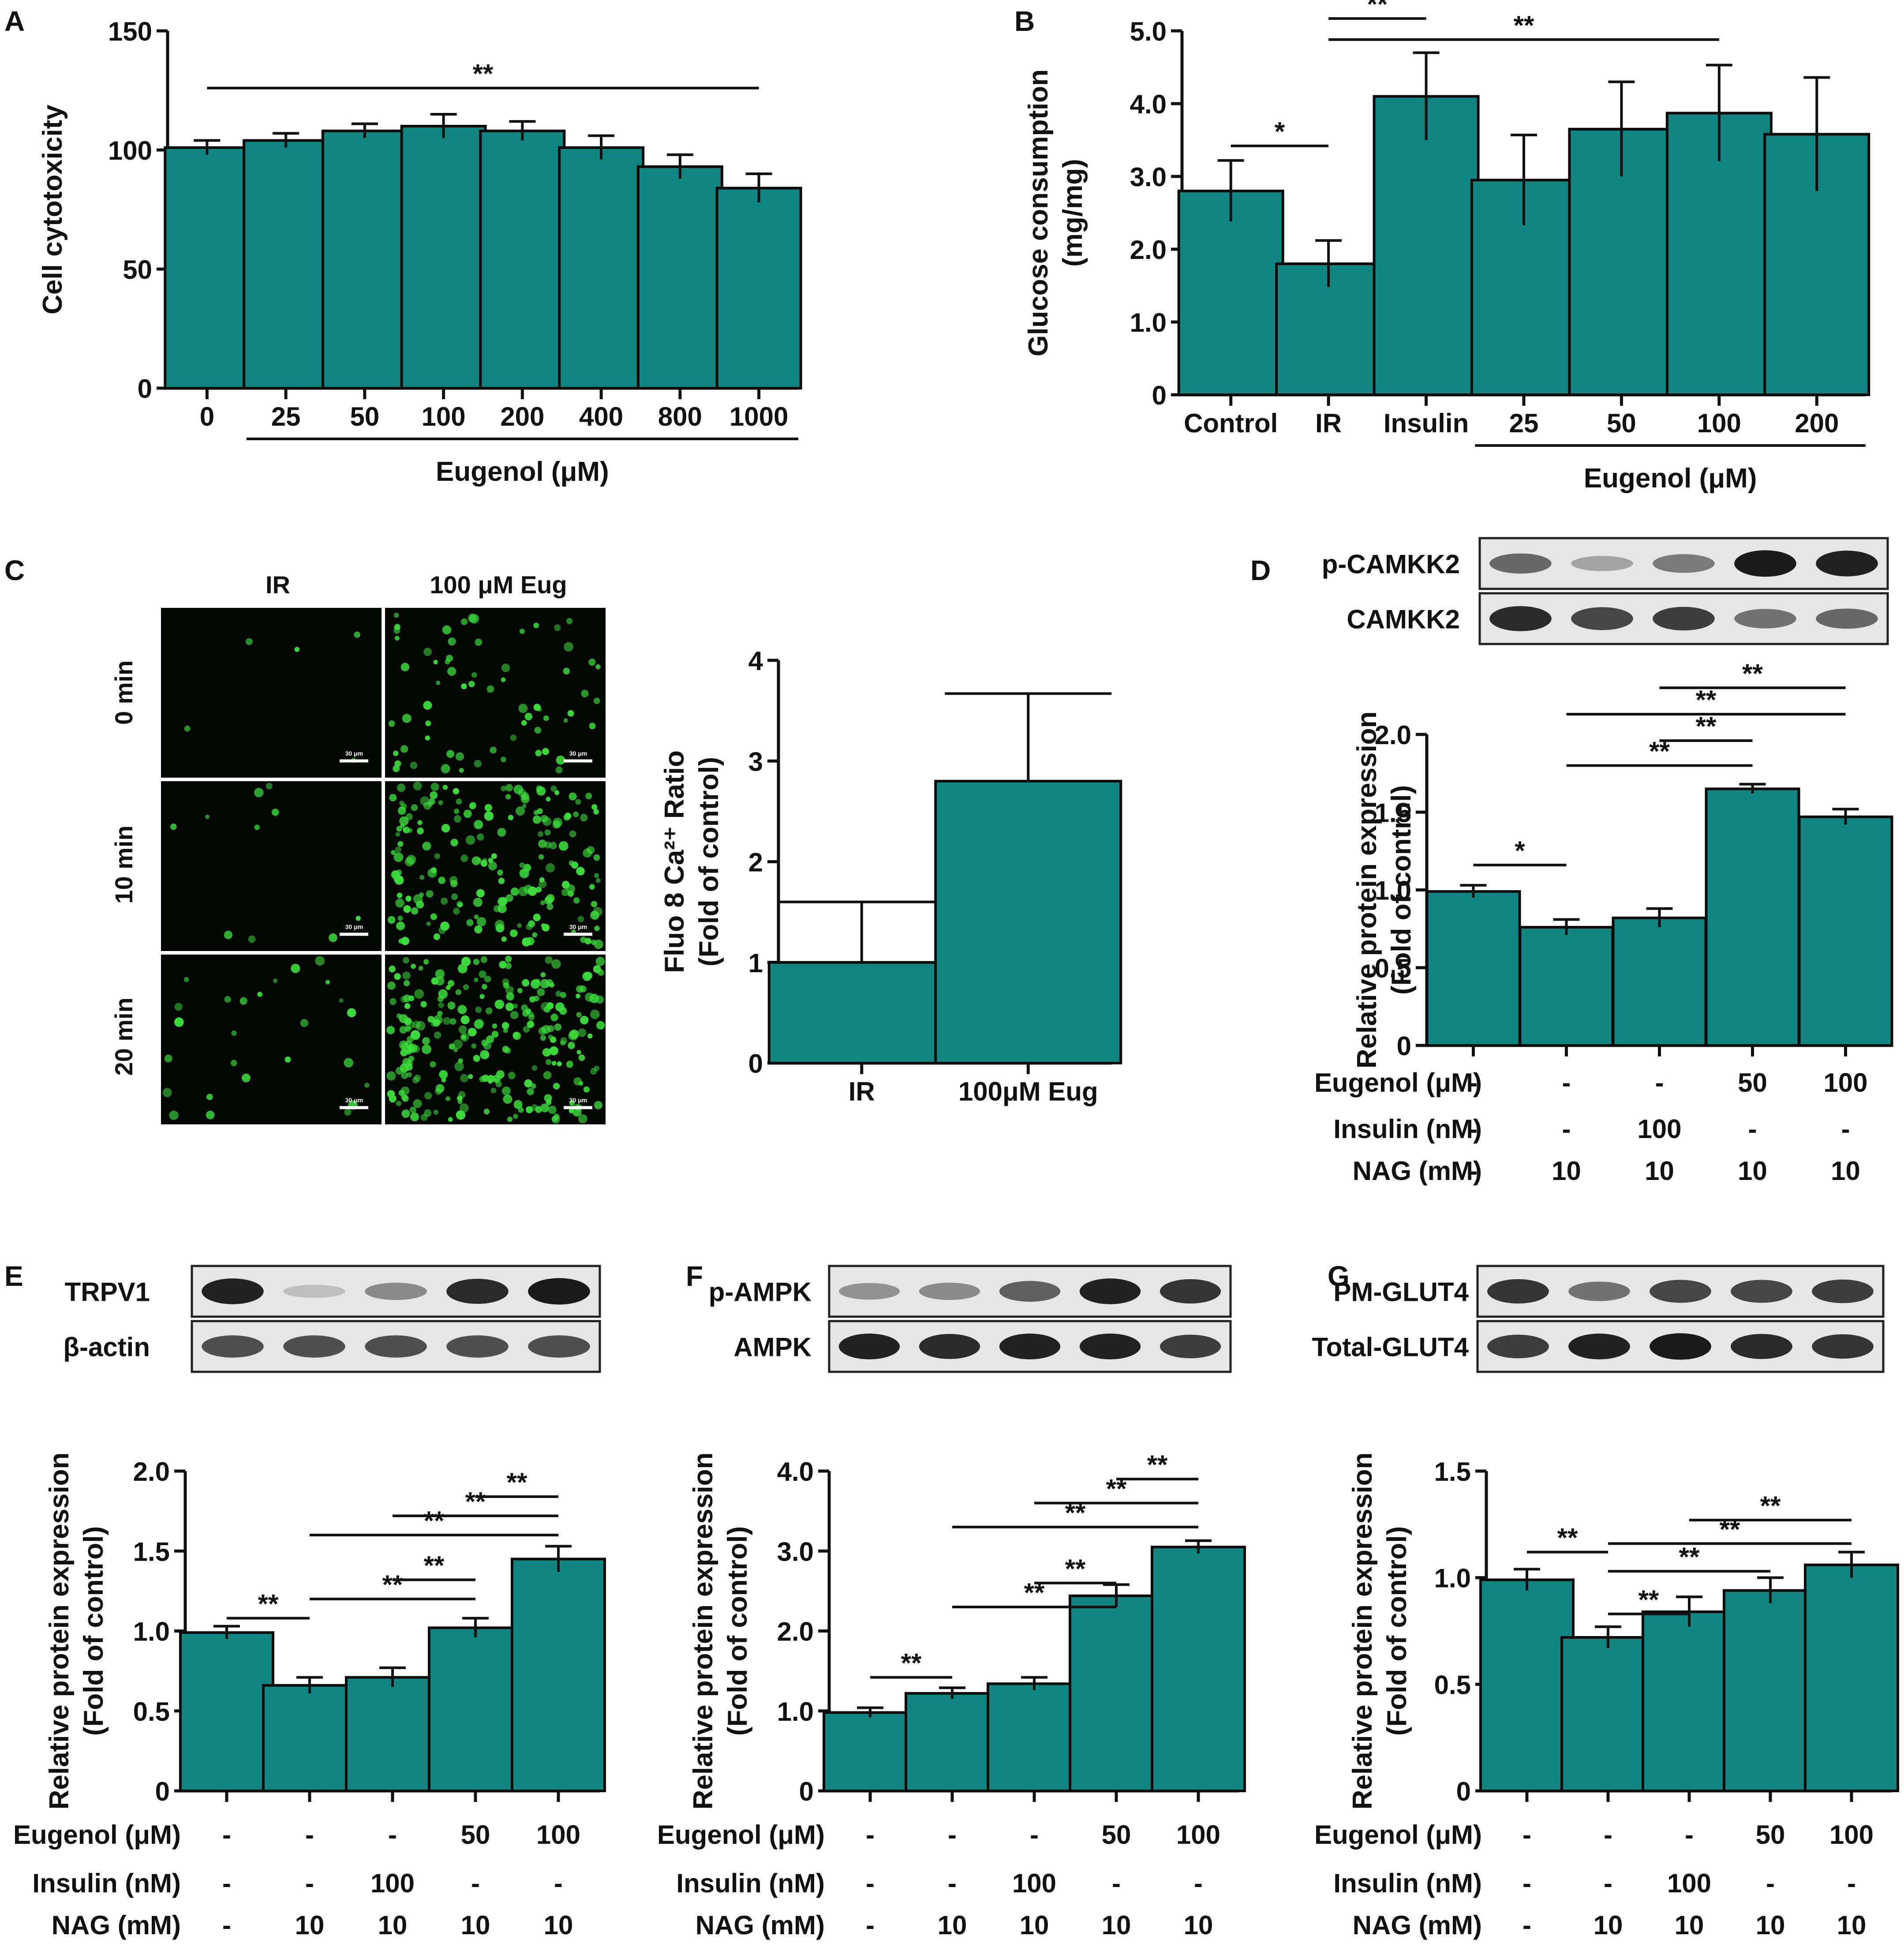 This screenshot has height=1951, width=1904. Describe the element at coordinates (759, 417) in the screenshot. I see `x-tick-label: 1000` at that location.